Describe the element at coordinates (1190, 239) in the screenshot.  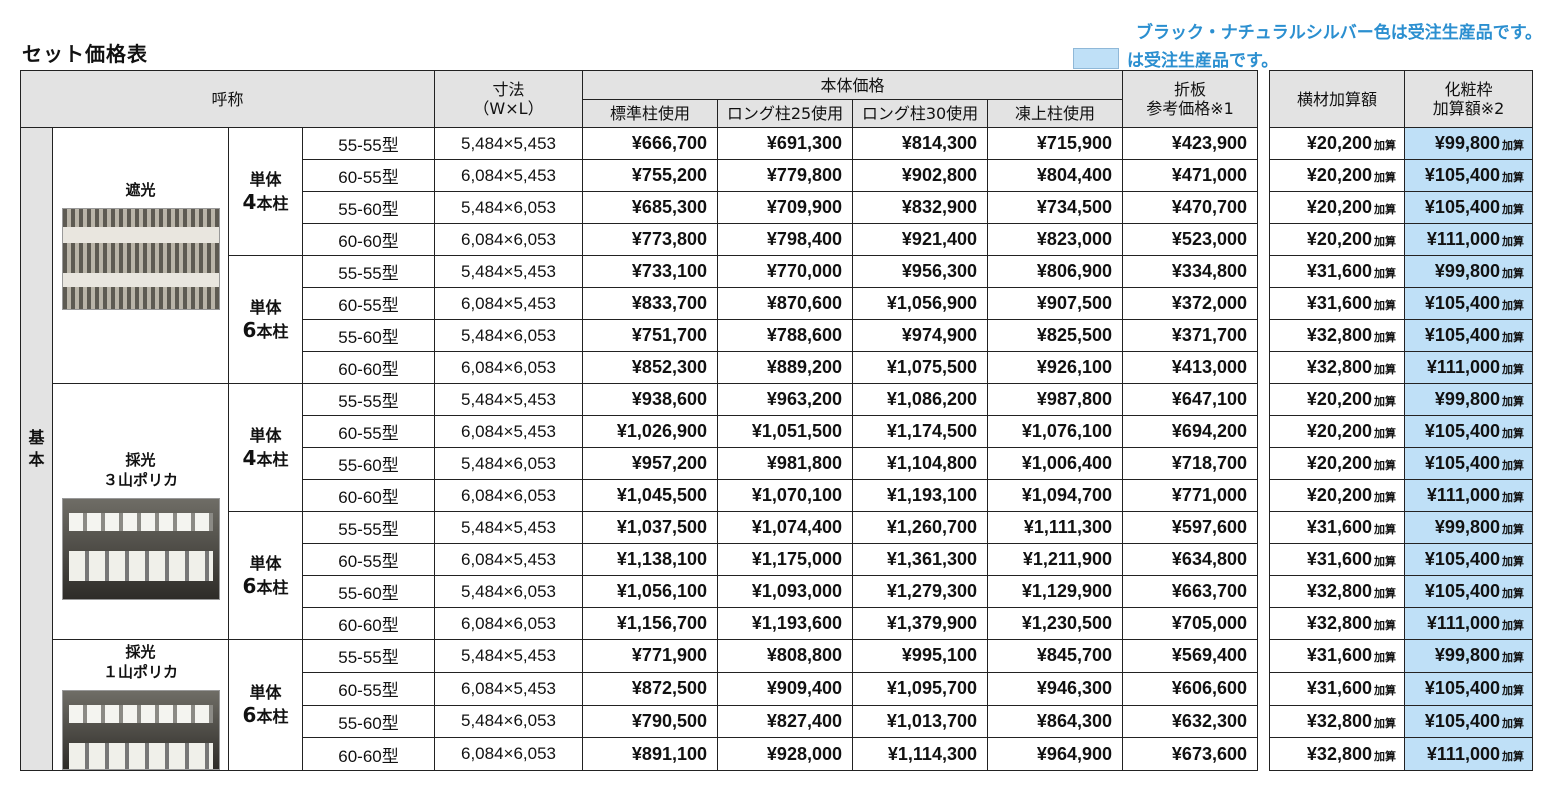
I see `price-fold: ¥523,000` at that location.